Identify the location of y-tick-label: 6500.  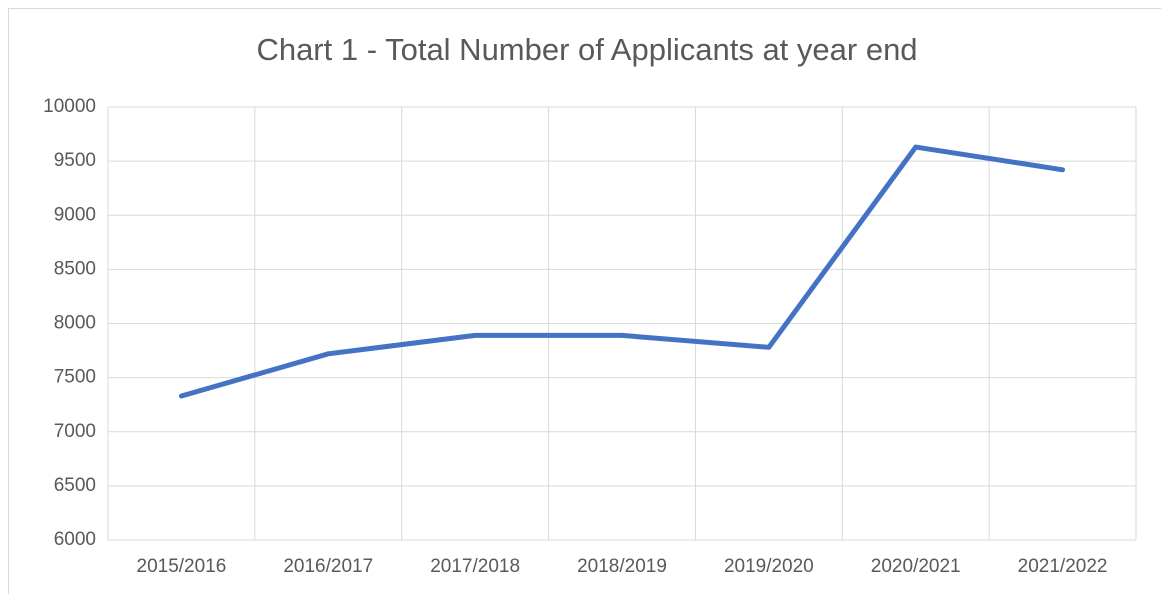
(75, 485).